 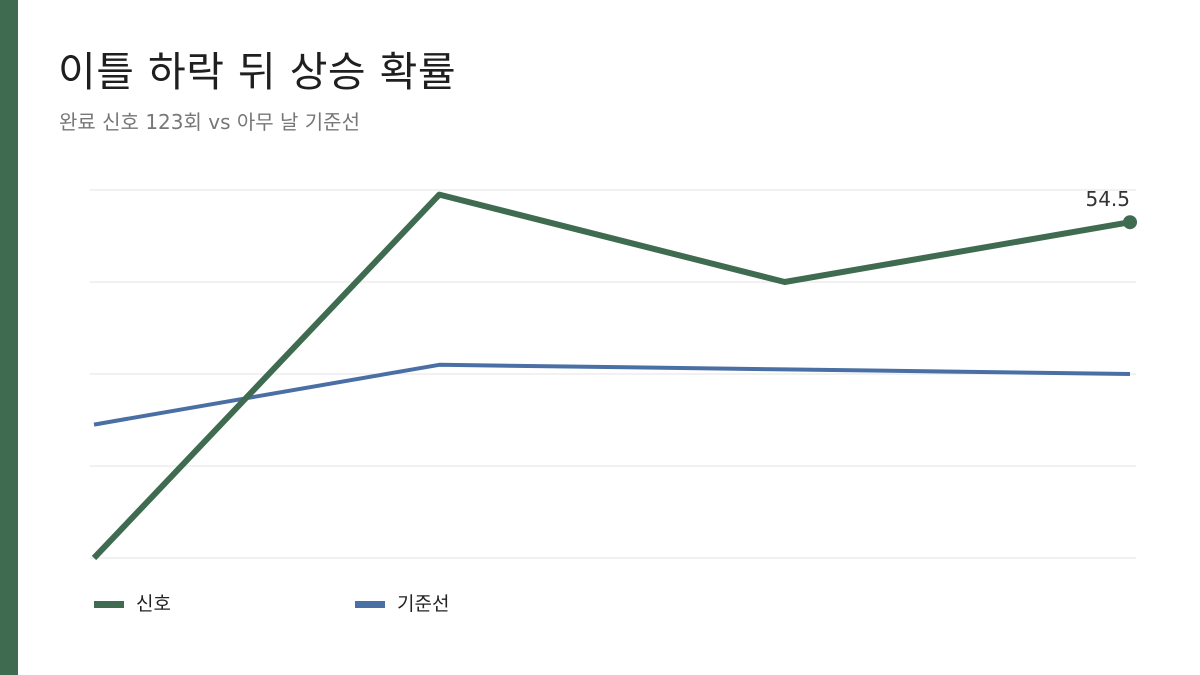 I want to click on accent-bar, so click(x=9, y=337).